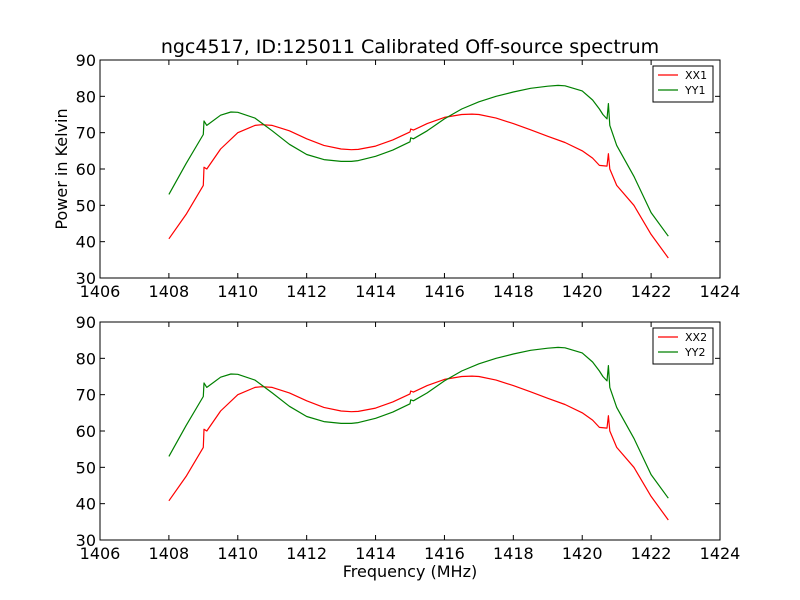 The image size is (800, 600). Describe the element at coordinates (696, 75) in the screenshot. I see `legend-label: XX1` at that location.